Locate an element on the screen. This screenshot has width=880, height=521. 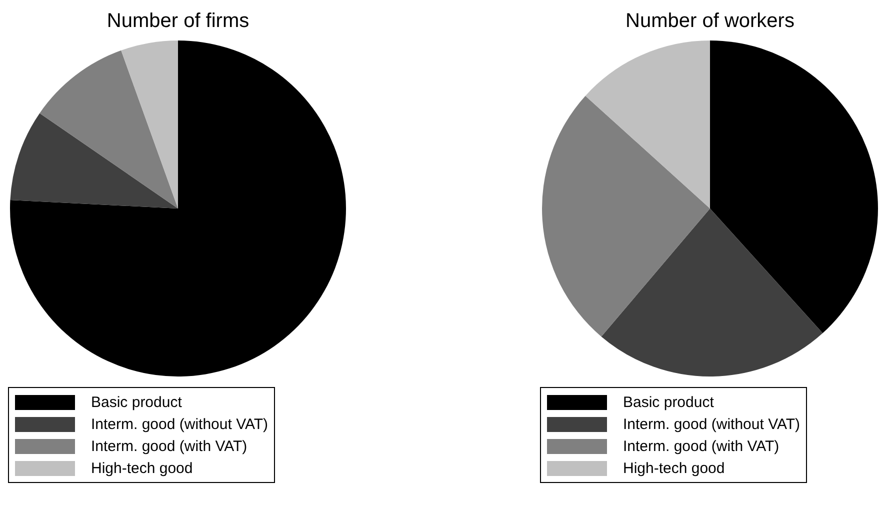
chart-title: Number of workers is located at coordinates (710, 21).